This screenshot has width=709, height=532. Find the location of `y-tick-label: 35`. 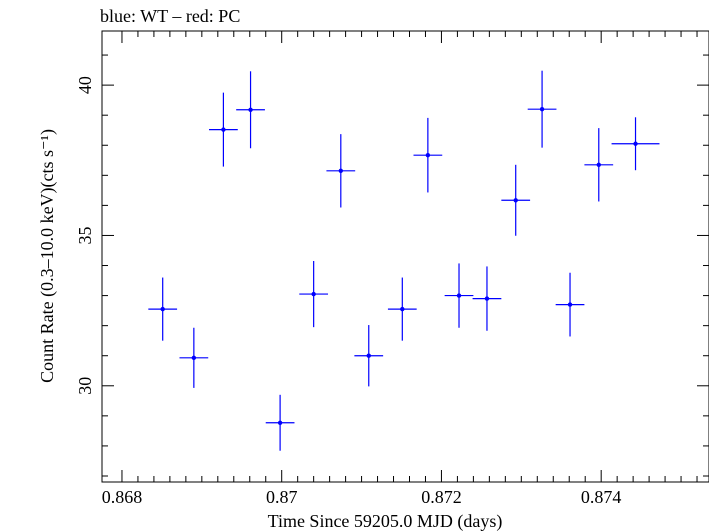

y-tick-label: 35 is located at coordinates (85, 235).